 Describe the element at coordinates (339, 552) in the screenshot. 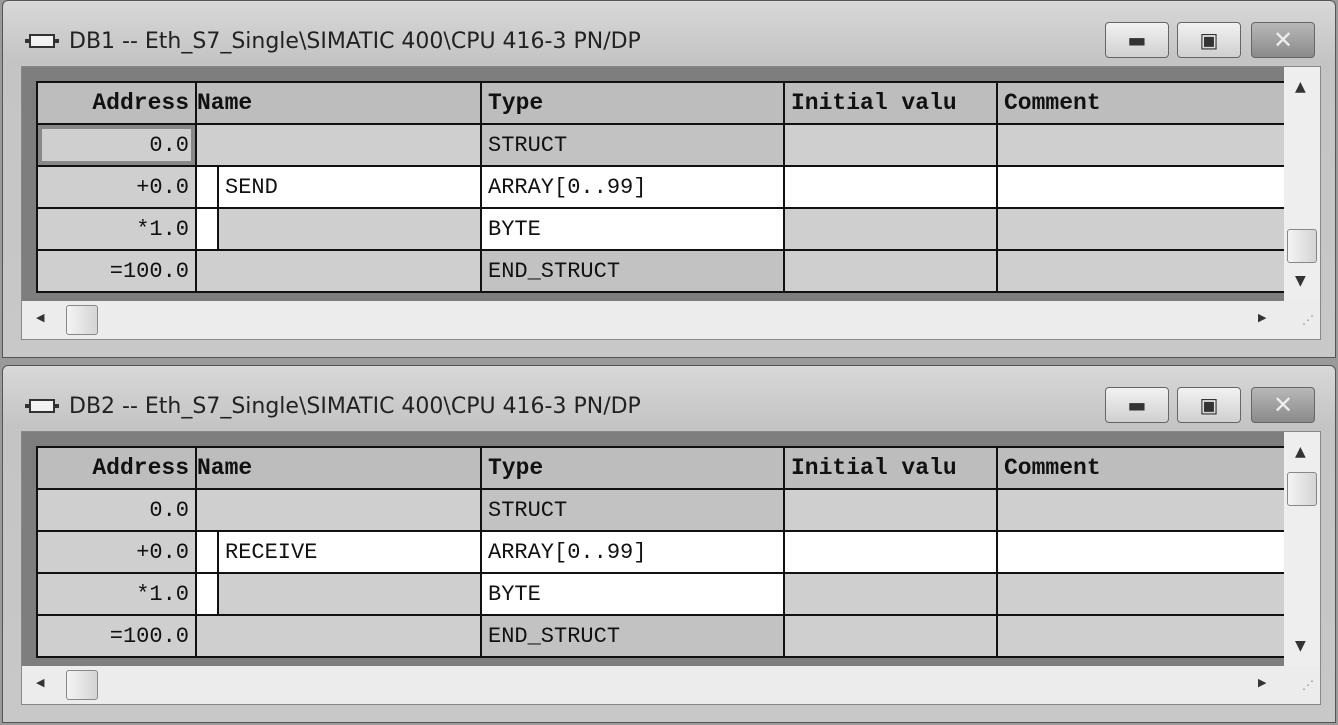

I see `name-cell: RECEIVE` at that location.